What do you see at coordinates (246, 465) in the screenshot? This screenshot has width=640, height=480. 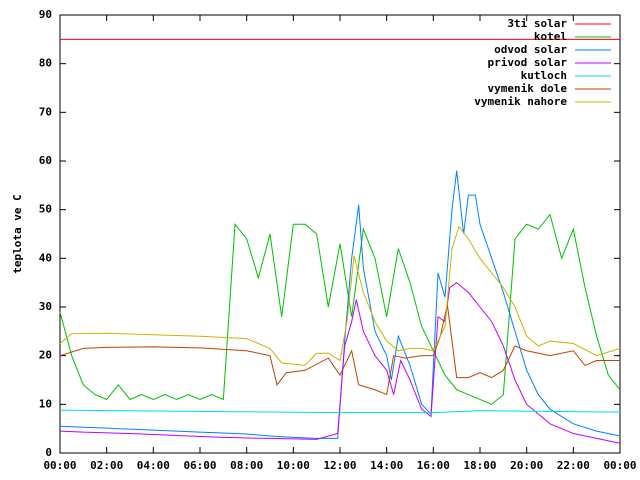 I see `x-tick-label: 08:00` at bounding box center [246, 465].